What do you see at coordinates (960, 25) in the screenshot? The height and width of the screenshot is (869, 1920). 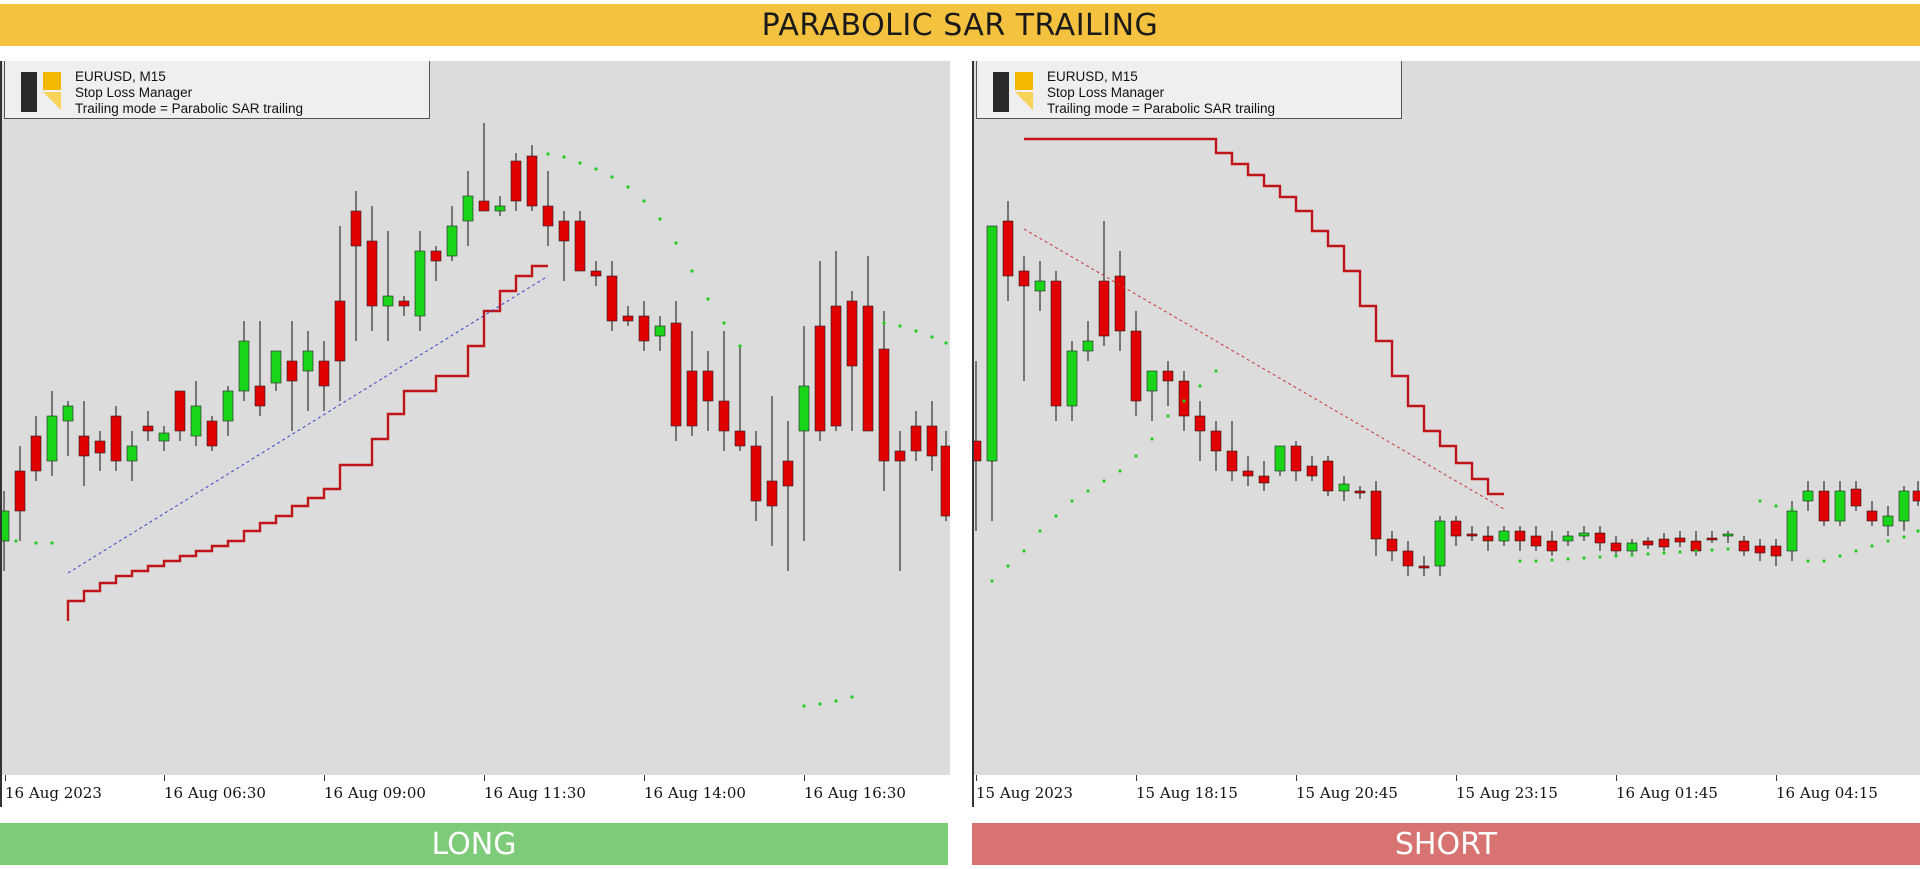 I see `page-title: PARABOLIC SAR TRAILING` at bounding box center [960, 25].